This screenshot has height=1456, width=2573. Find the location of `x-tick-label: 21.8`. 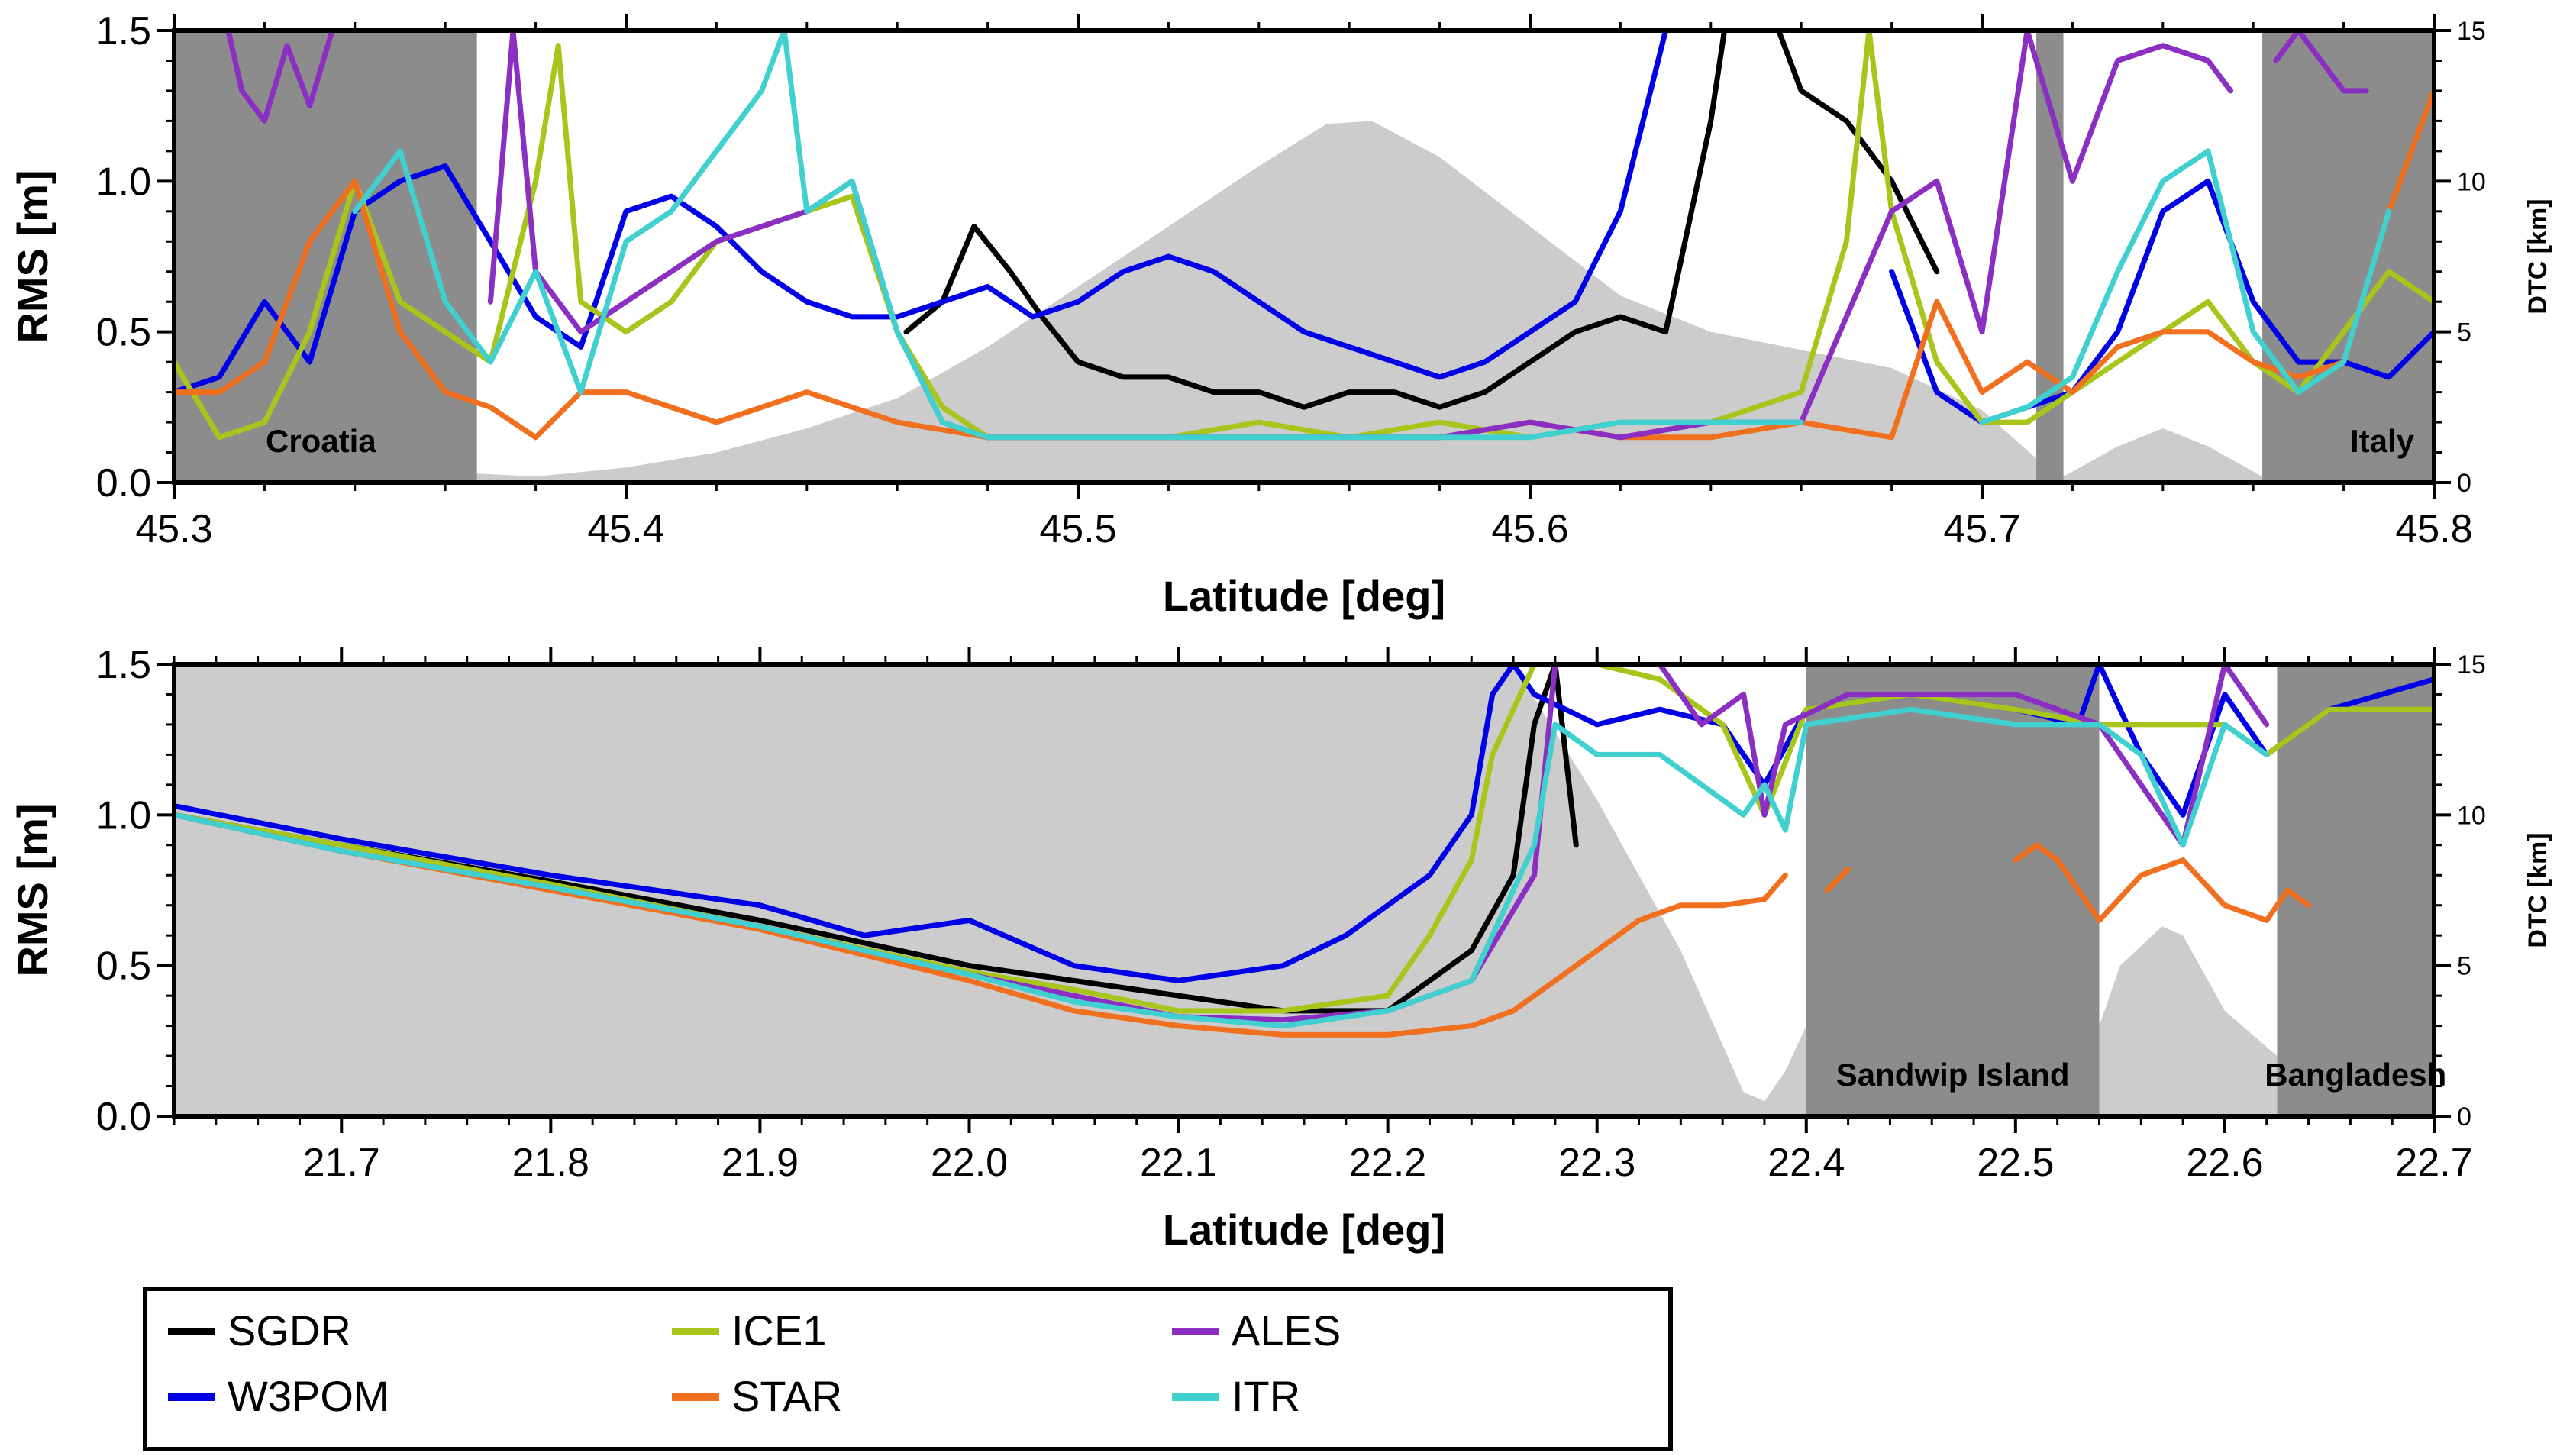

x-tick-label: 21.8 is located at coordinates (550, 1163).